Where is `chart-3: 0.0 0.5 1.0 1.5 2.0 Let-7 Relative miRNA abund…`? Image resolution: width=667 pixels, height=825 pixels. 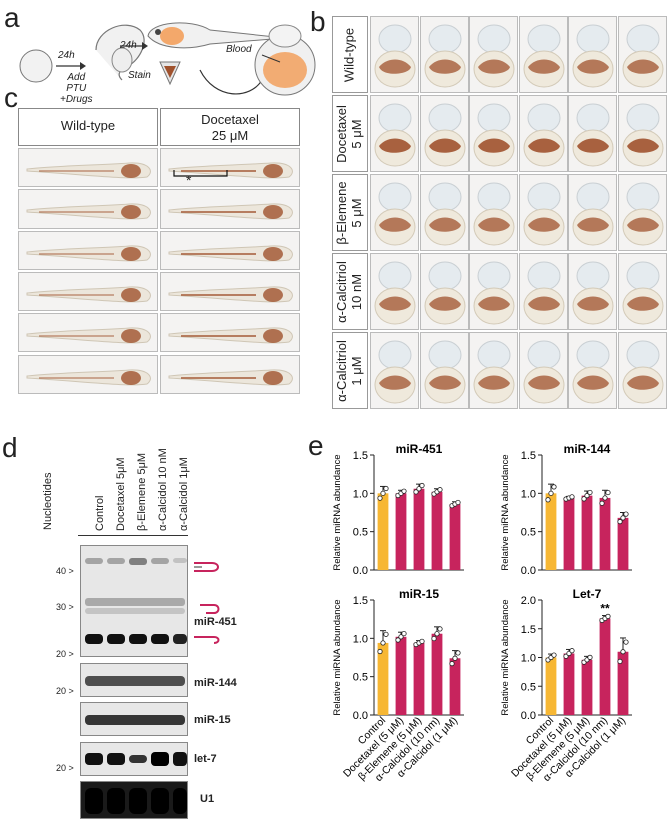 chart-3: 0.0 0.5 1.0 1.5 2.0 Let-7 Relative miRNA abund… is located at coordinates (566, 685).